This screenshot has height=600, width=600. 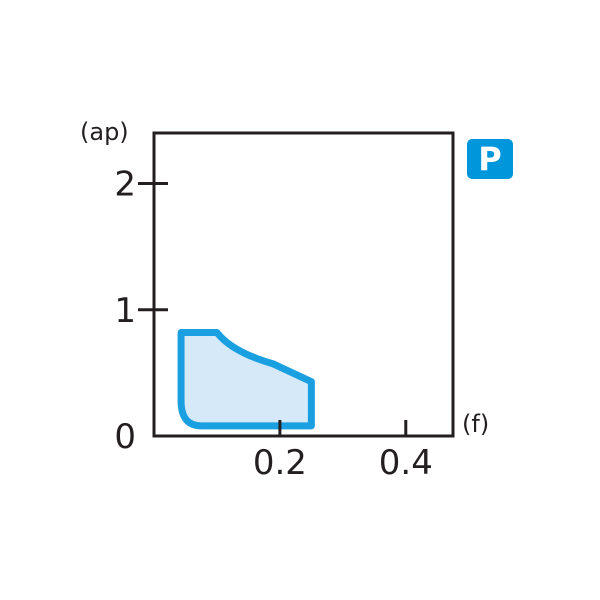 What do you see at coordinates (104, 132) in the screenshot?
I see `y-axis-label: (ap)` at bounding box center [104, 132].